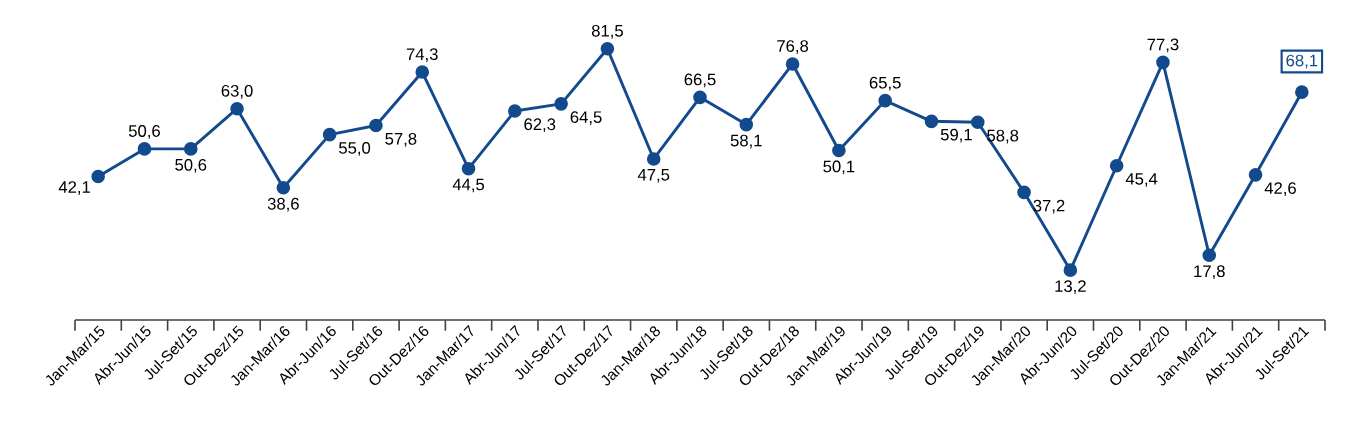 The image size is (1360, 421). What do you see at coordinates (540, 125) in the screenshot?
I see `data-label: 62,3` at bounding box center [540, 125].